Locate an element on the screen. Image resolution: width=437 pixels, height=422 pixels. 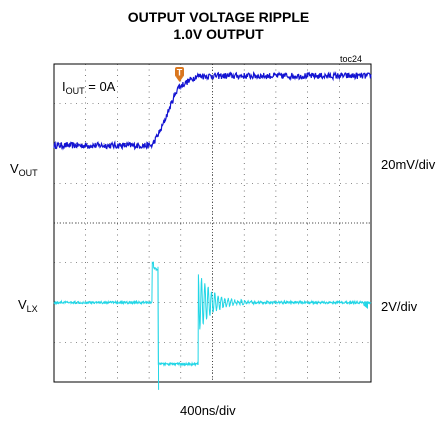
vlx-scale-label: 2V/div is located at coordinates (399, 306).